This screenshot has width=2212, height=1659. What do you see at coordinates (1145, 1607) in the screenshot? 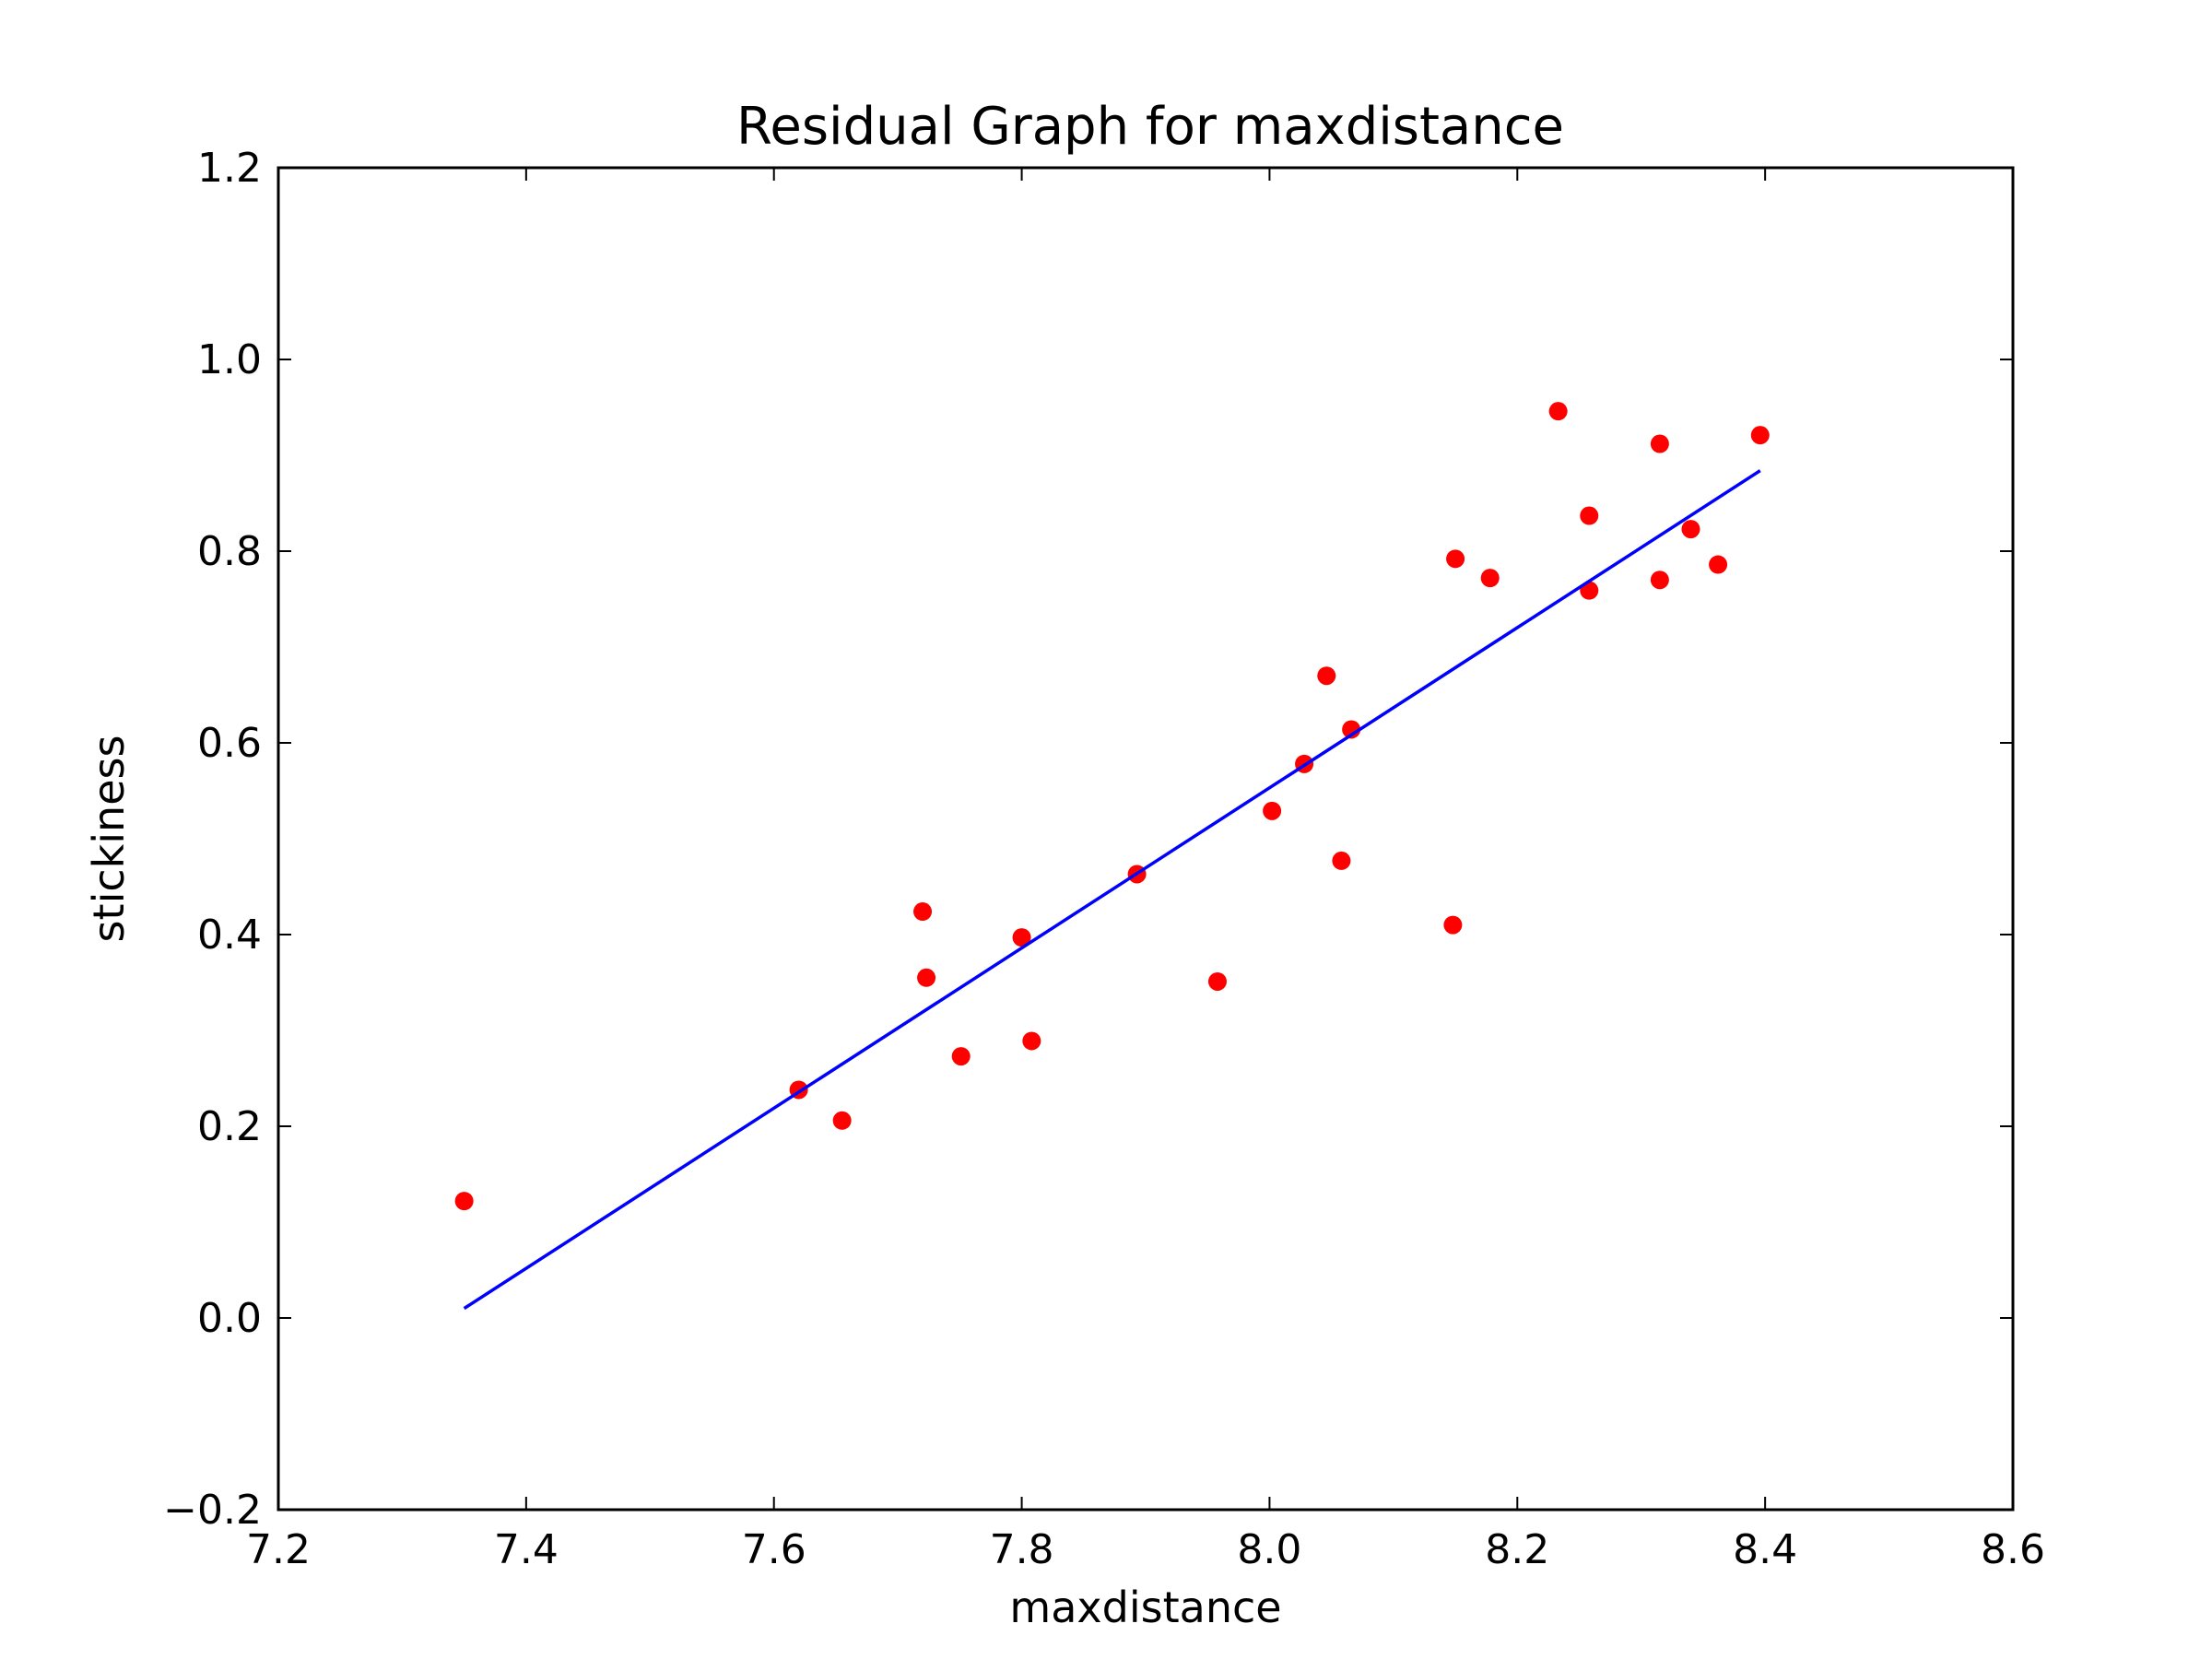
I see `x-axis-label: maxdistance` at bounding box center [1145, 1607].